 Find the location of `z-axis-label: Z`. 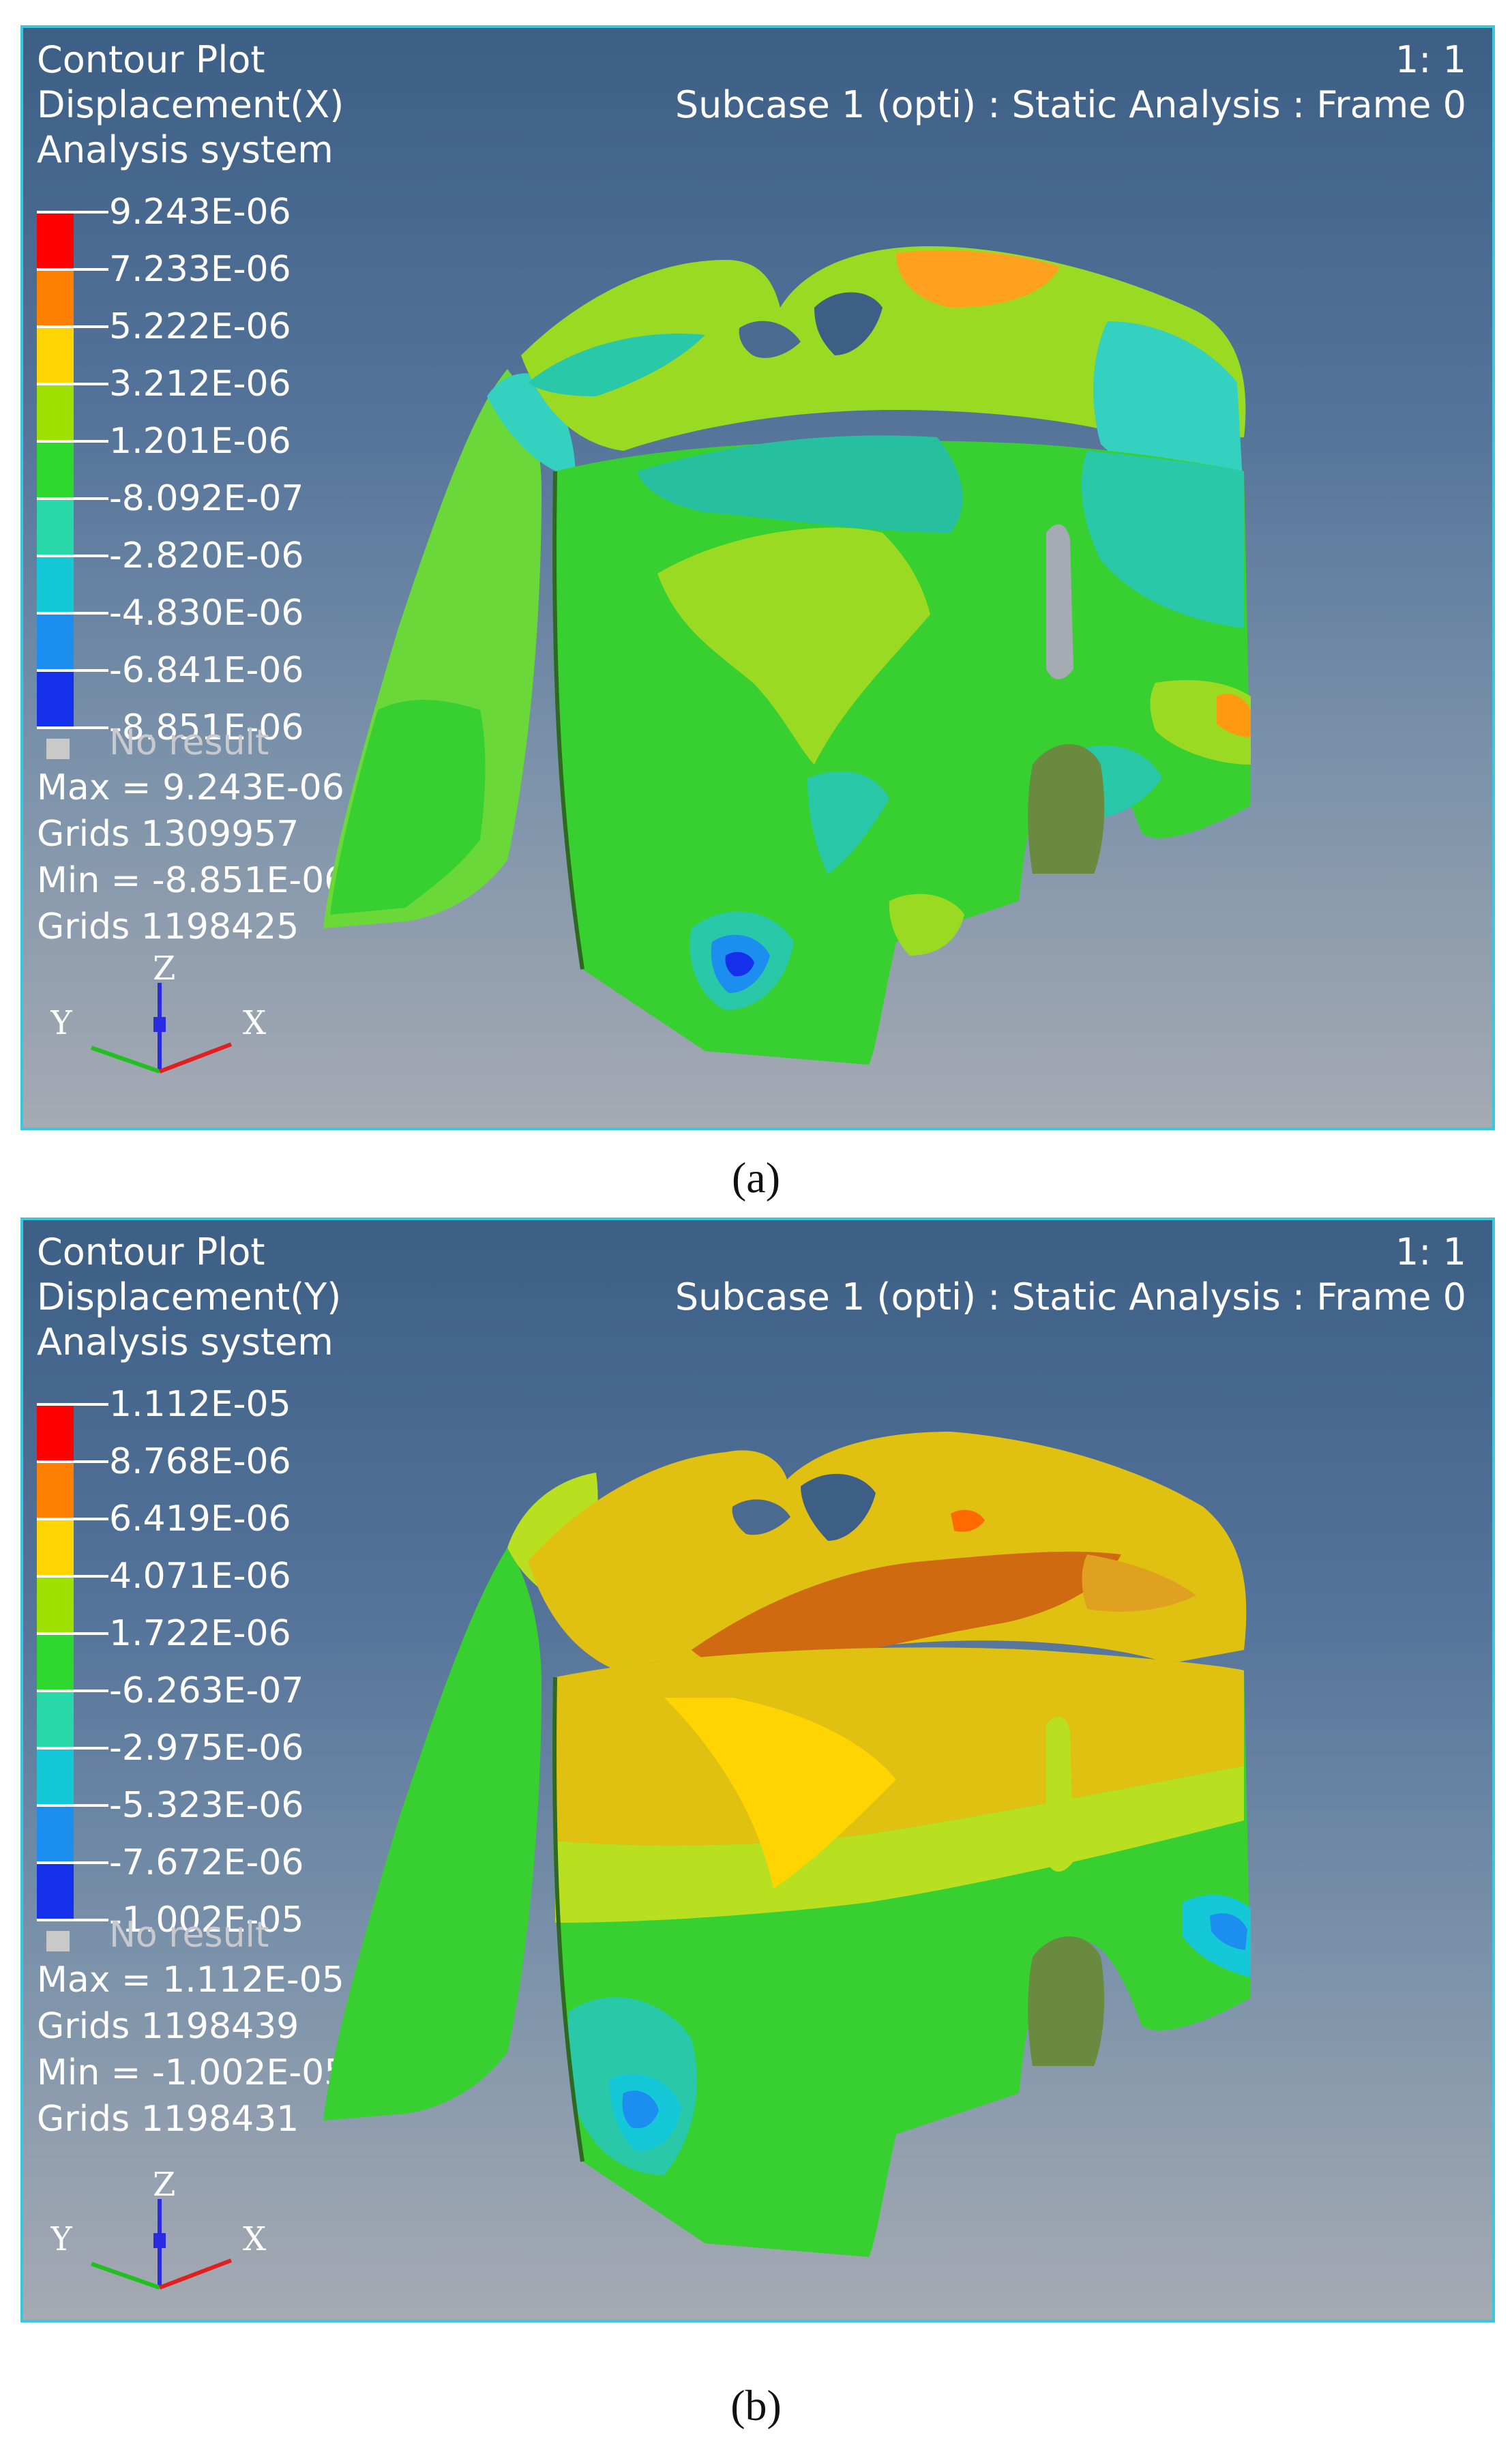

z-axis-label: Z is located at coordinates (164, 970).